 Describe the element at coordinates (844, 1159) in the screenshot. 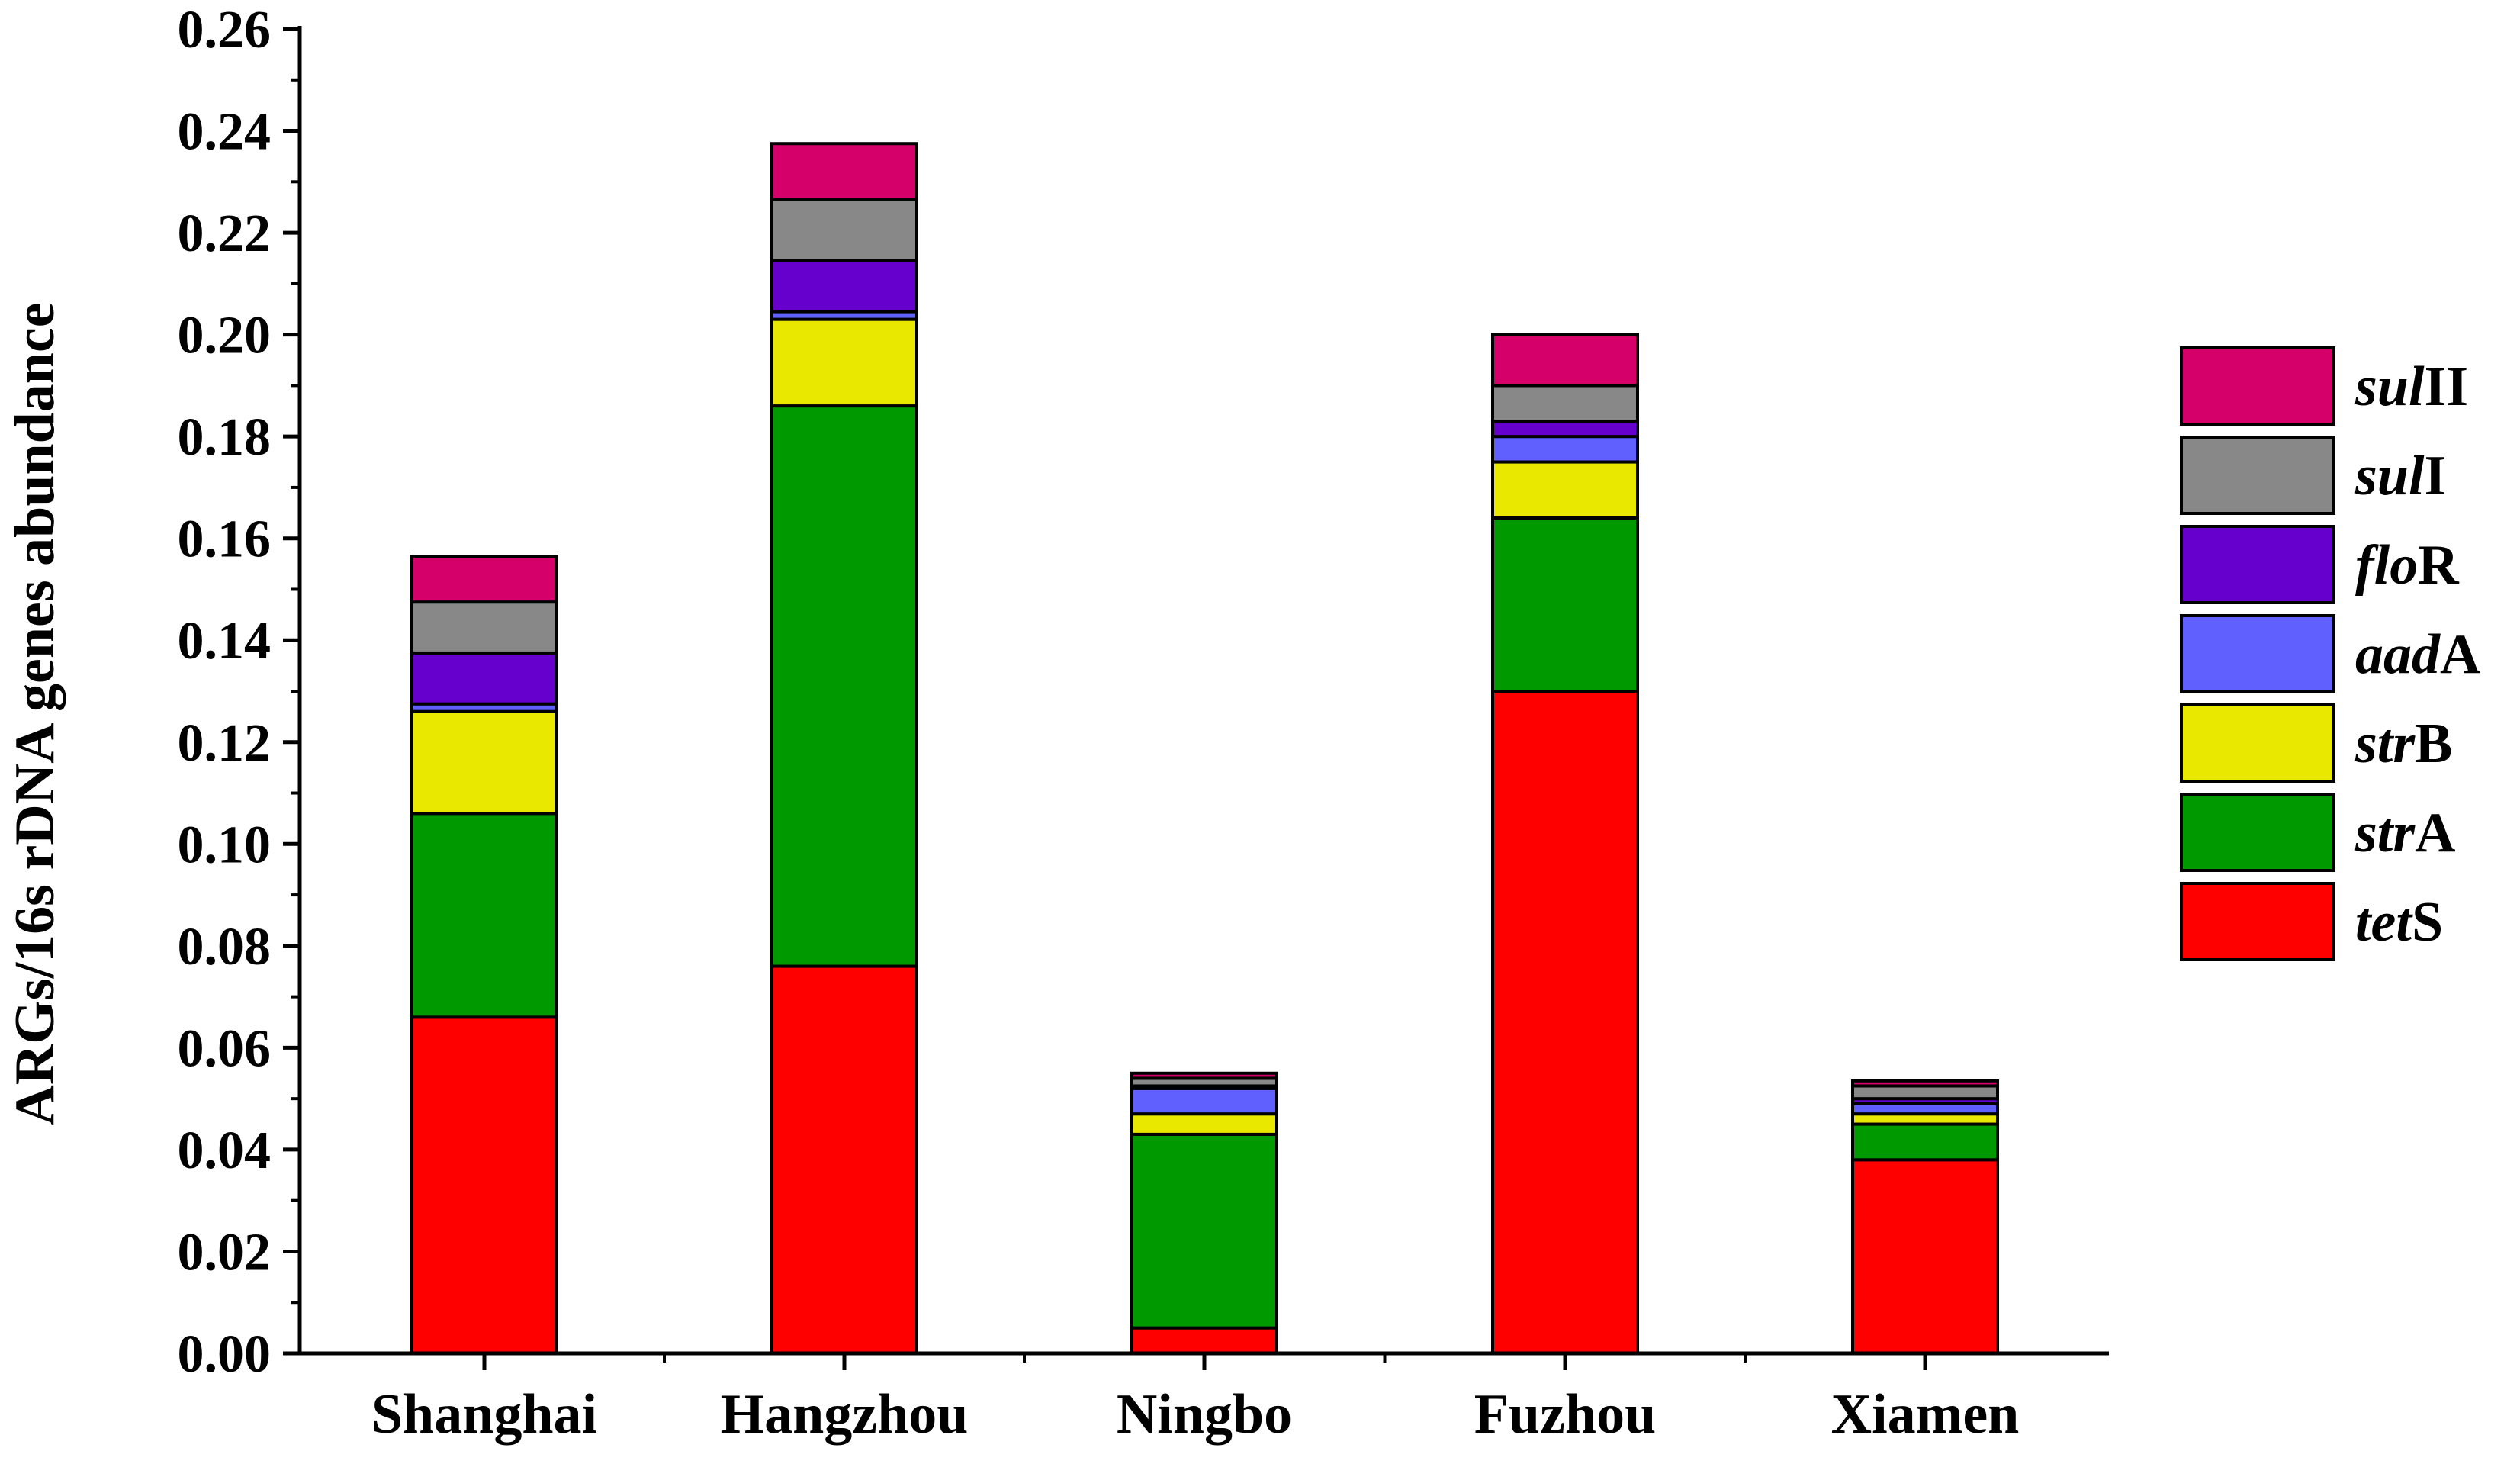

I see `bar-segment-hangzhou-tets` at that location.